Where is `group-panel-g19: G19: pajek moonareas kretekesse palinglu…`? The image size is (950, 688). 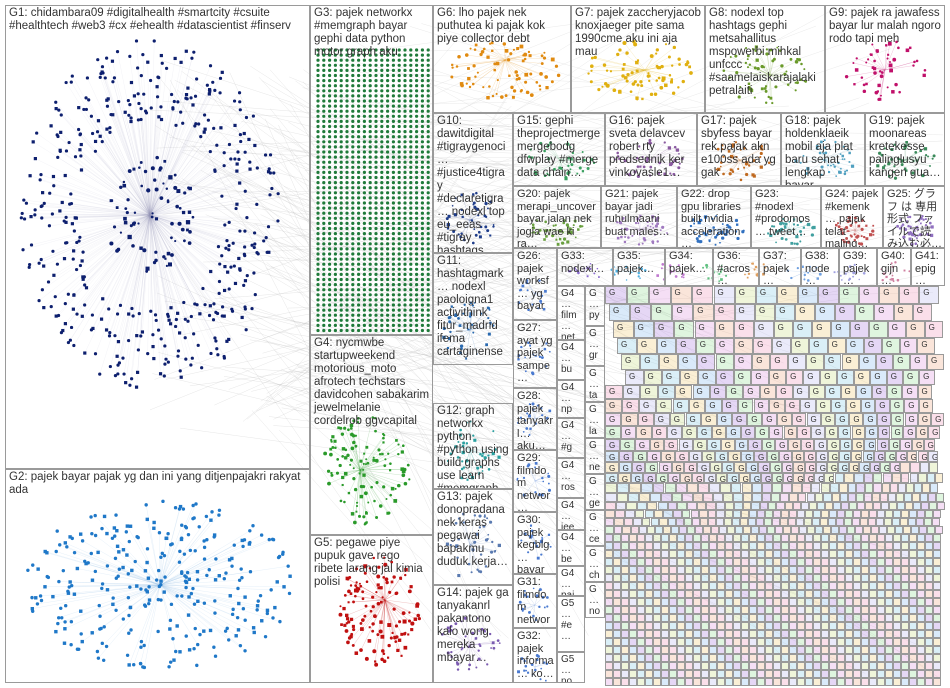
group-panel-g19: G19: pajek moonareas kretekesse palinglu… is located at coordinates (905, 149).